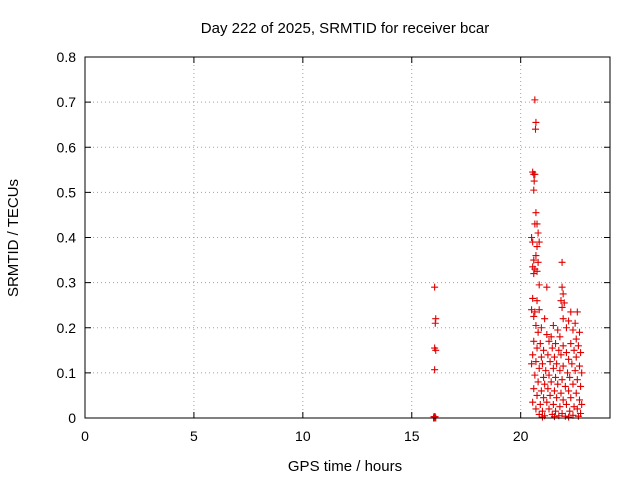 The width and height of the screenshot is (640, 480). What do you see at coordinates (67, 373) in the screenshot?
I see `y-tick-label: 0.1` at bounding box center [67, 373].